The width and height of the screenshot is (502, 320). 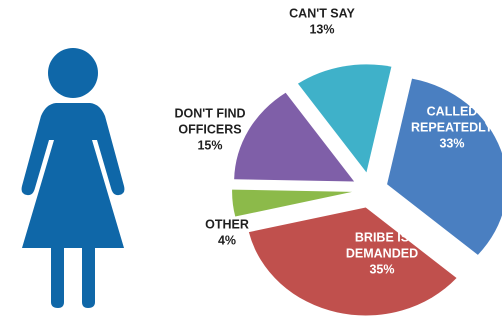 I want to click on slice-category-label-1: DEMANDED, so click(x=382, y=253).